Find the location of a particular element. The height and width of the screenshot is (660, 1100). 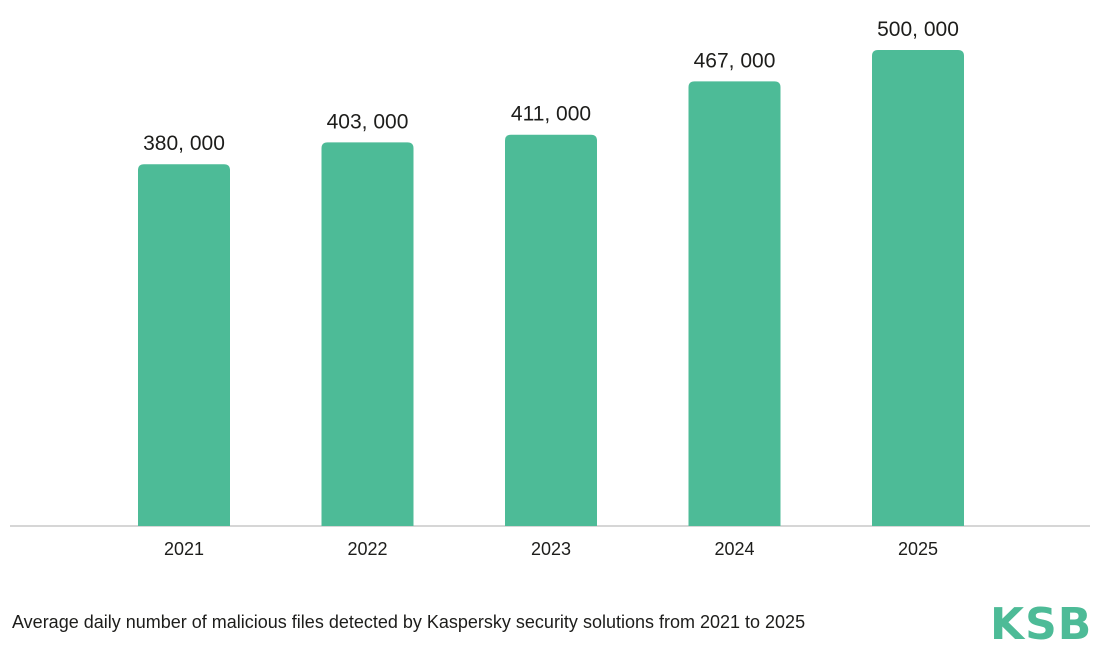

bar-2024 is located at coordinates (734, 303).